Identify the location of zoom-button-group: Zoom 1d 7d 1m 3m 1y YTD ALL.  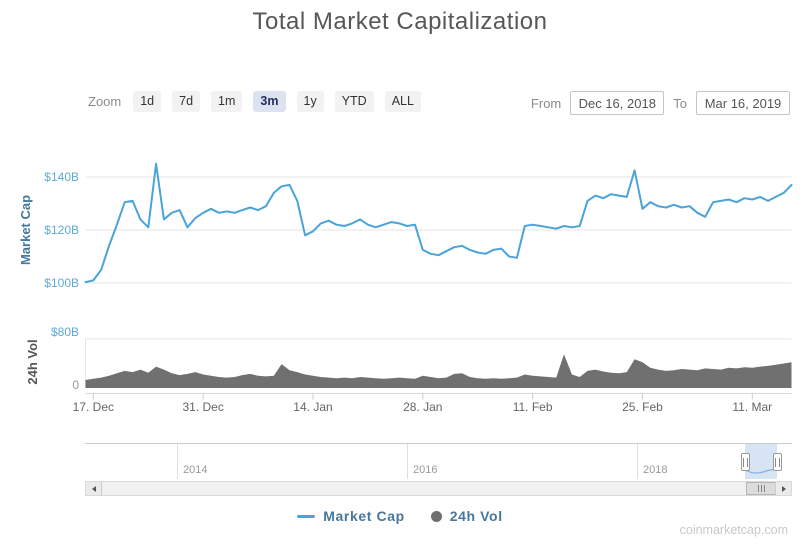
(254, 101).